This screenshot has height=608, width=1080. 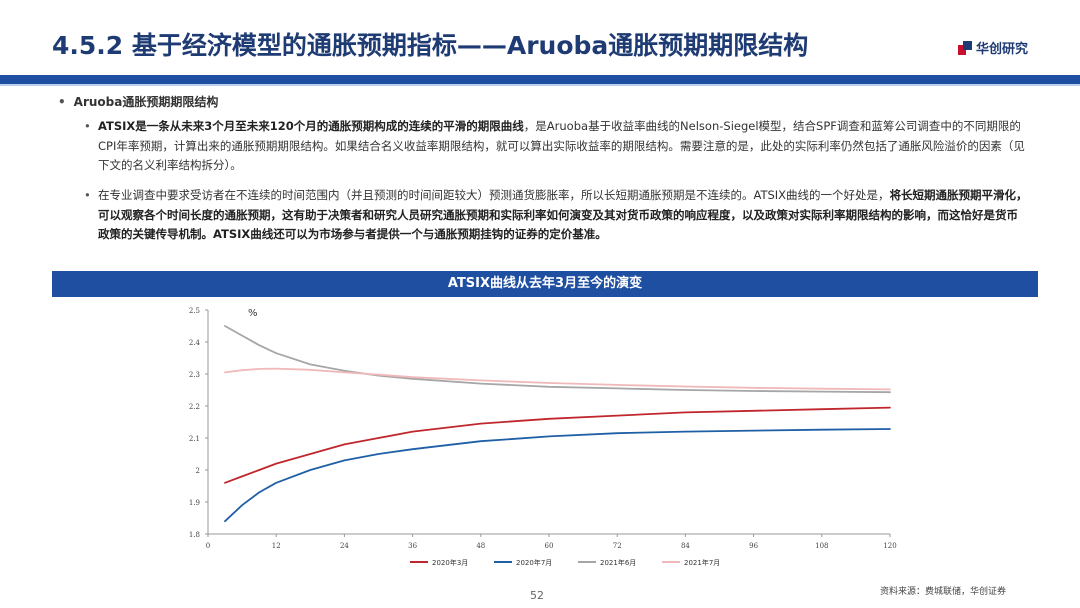 I want to click on y-tick-label: 2.1, so click(x=194, y=439).